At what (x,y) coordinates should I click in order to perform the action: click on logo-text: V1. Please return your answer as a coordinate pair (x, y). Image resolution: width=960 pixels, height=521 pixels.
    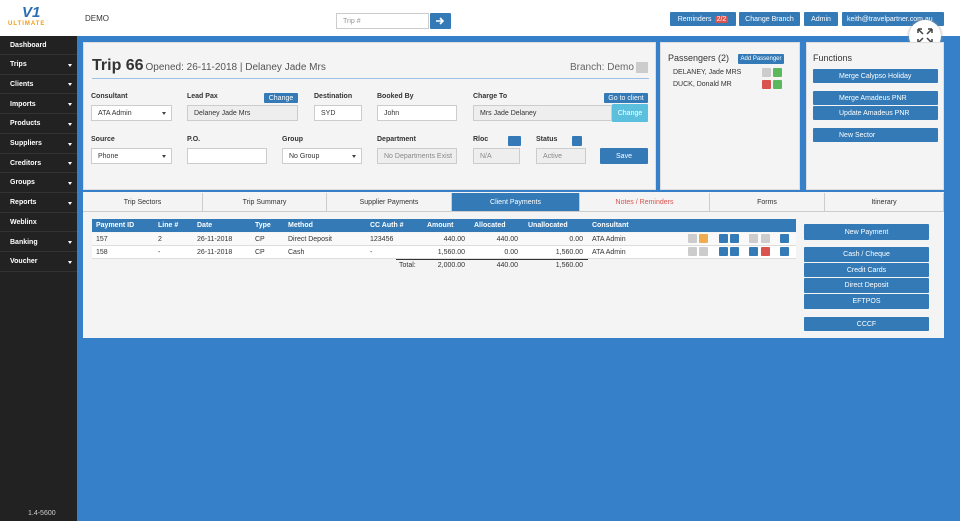
    Looking at the image, I should click on (31, 12).